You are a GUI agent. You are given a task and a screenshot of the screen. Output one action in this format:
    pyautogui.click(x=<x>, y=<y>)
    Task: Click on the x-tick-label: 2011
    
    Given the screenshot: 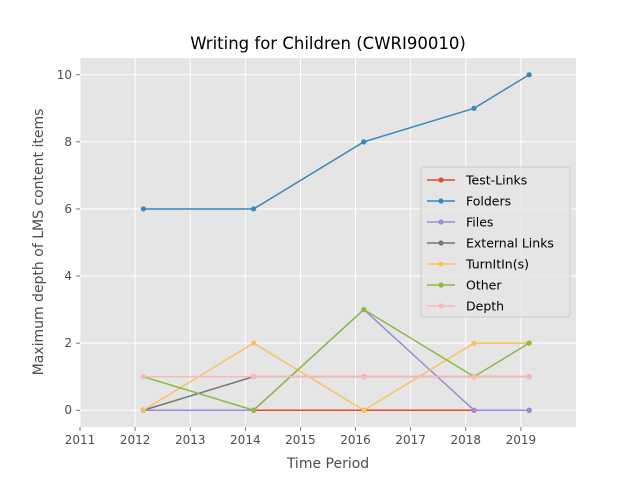 What is the action you would take?
    pyautogui.click(x=80, y=440)
    